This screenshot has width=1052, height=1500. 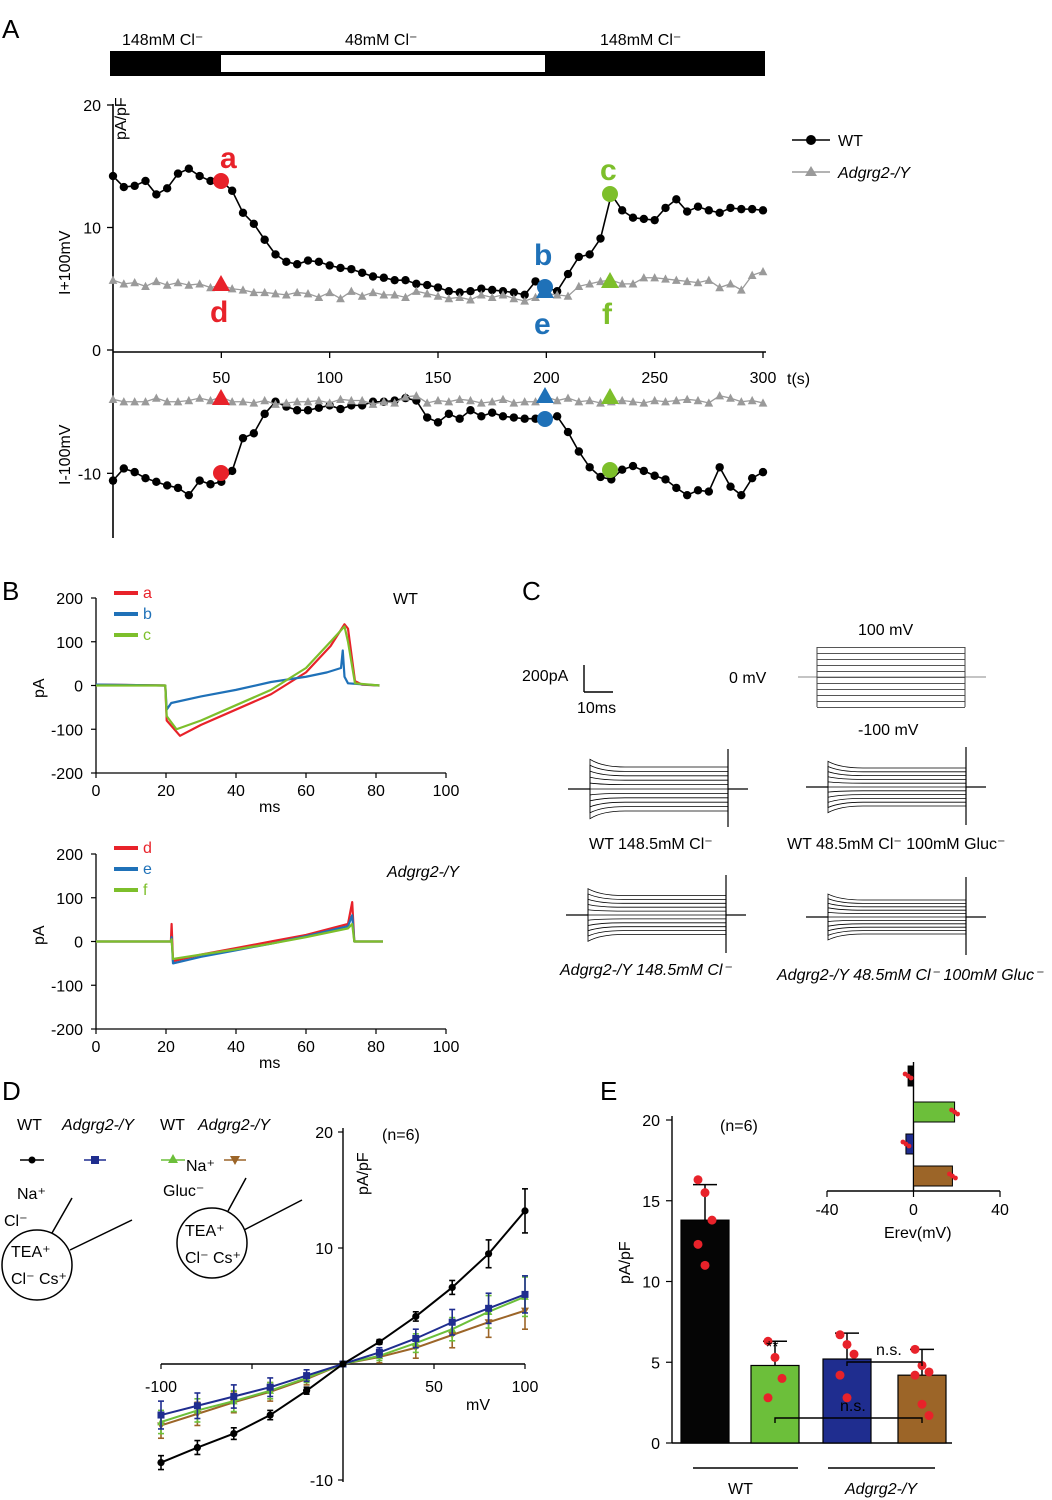 I want to click on legend-ko-marker, so click(x=811, y=171).